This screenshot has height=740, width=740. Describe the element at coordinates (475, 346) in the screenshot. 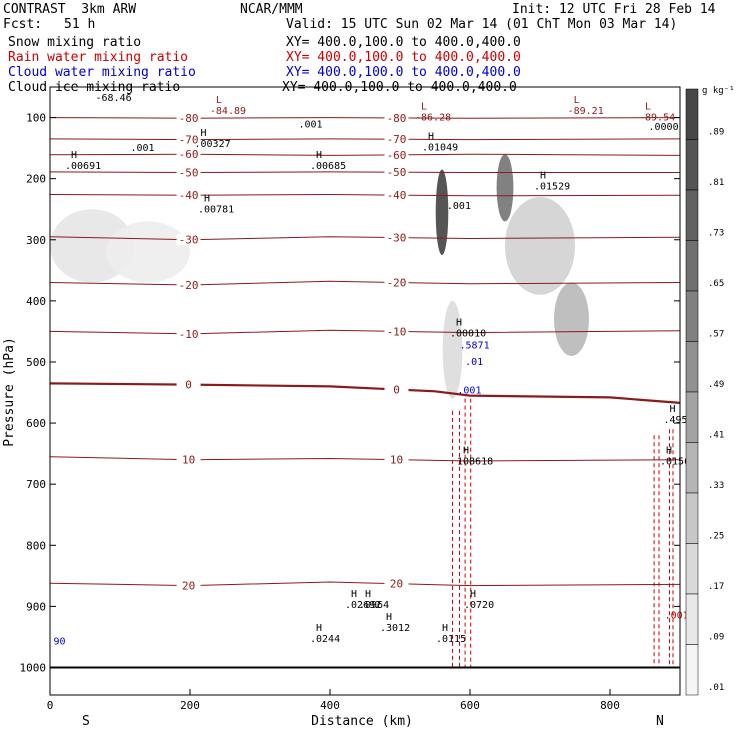

I see `annotation-5: .5871` at that location.